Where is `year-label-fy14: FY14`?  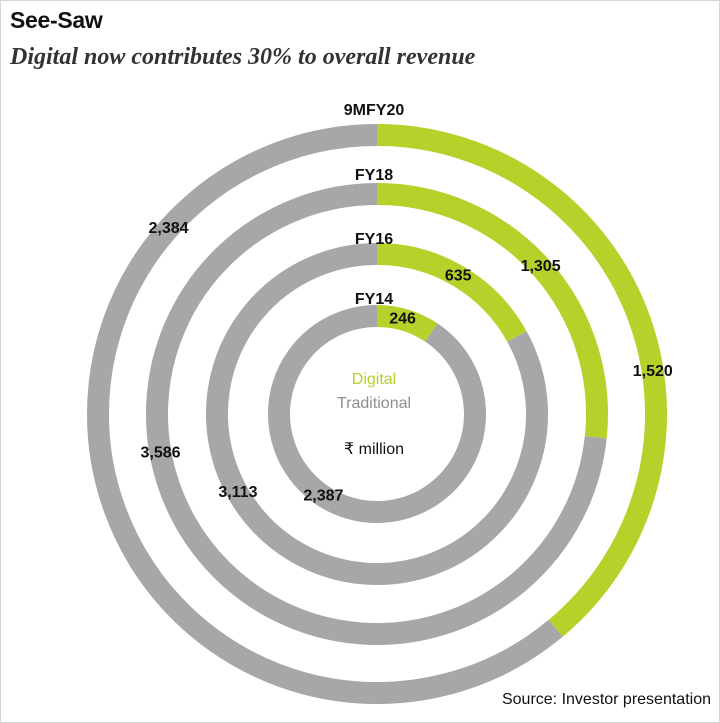
year-label-fy14: FY14 is located at coordinates (374, 299).